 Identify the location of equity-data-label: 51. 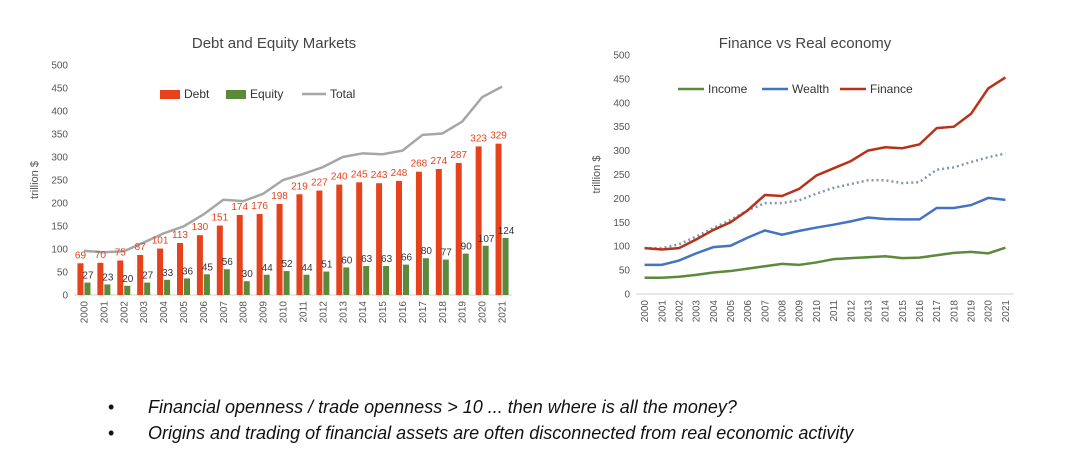
(327, 265).